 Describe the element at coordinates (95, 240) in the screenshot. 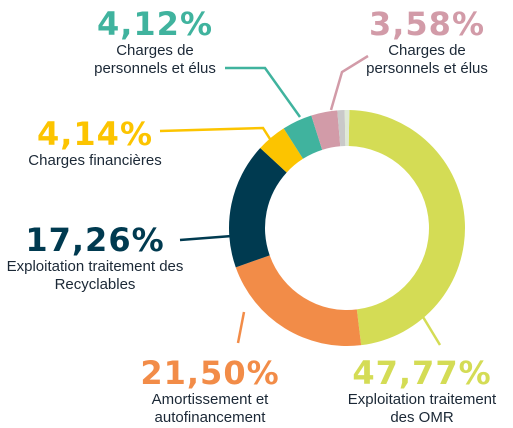

I see `value-label: 17,26%` at that location.